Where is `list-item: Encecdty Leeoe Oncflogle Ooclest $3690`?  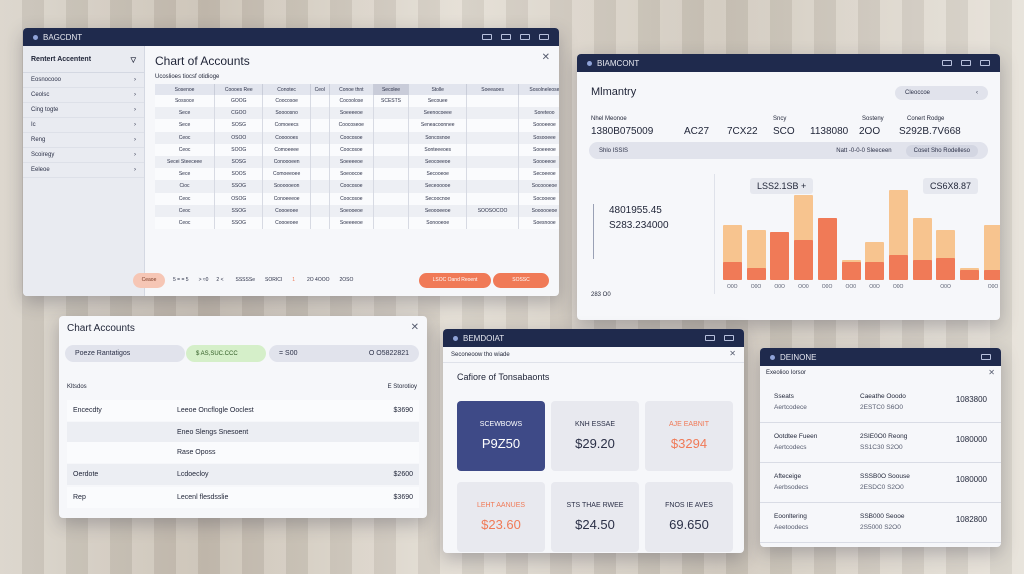
list-item: Encecdty Leeoe Oncflogle Ooclest $3690 is located at coordinates (243, 410).